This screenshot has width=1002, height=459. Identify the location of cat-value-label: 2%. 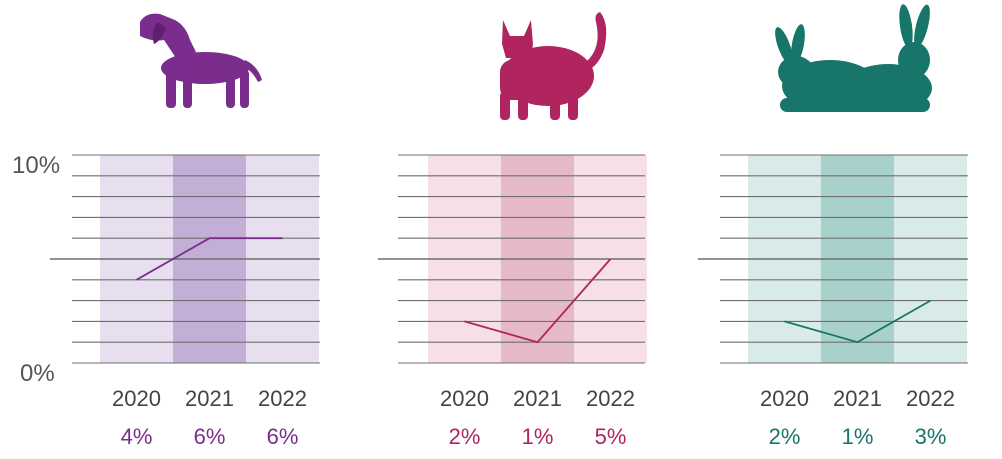
(464, 436).